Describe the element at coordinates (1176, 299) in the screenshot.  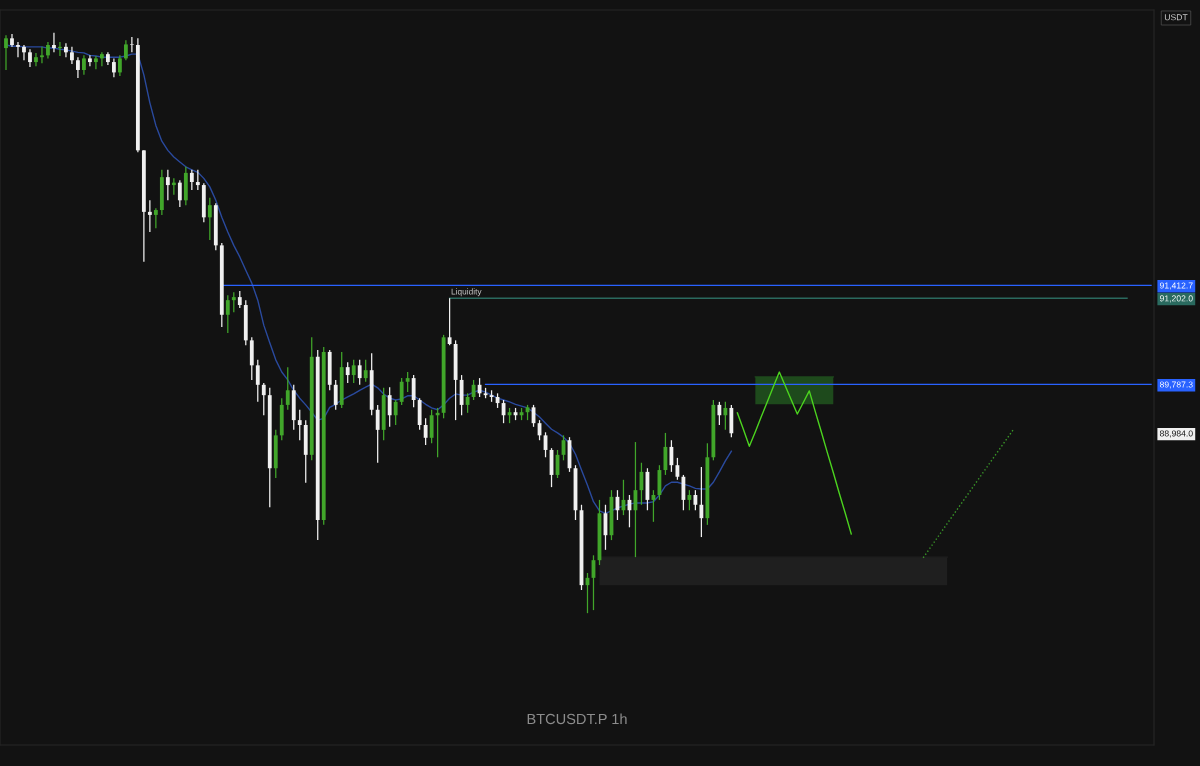
I see `y-tick-label: 91,202.0` at that location.